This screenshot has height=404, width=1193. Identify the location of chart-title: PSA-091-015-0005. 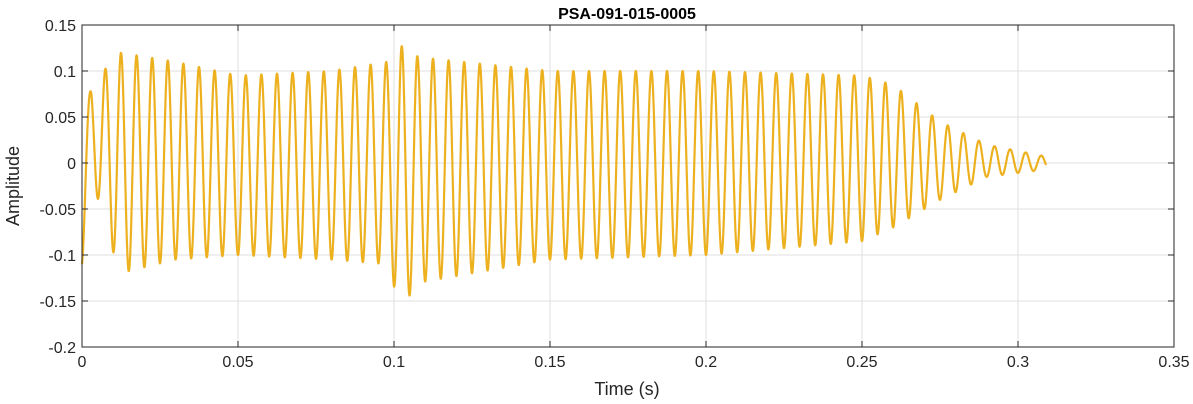
(627, 14).